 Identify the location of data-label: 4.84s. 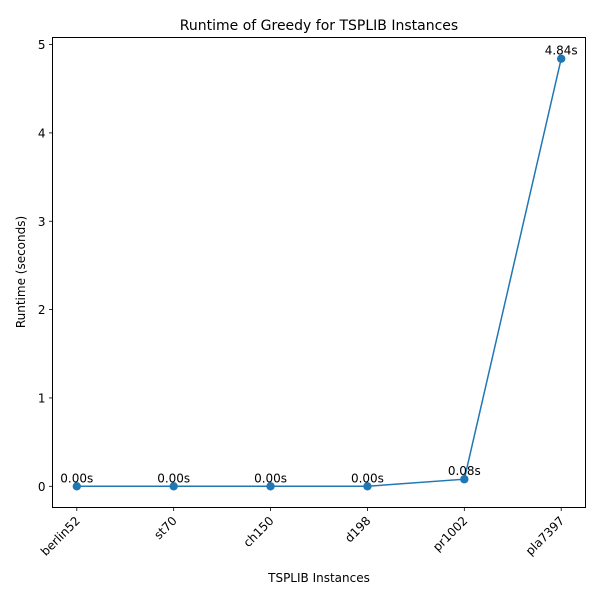
(561, 51).